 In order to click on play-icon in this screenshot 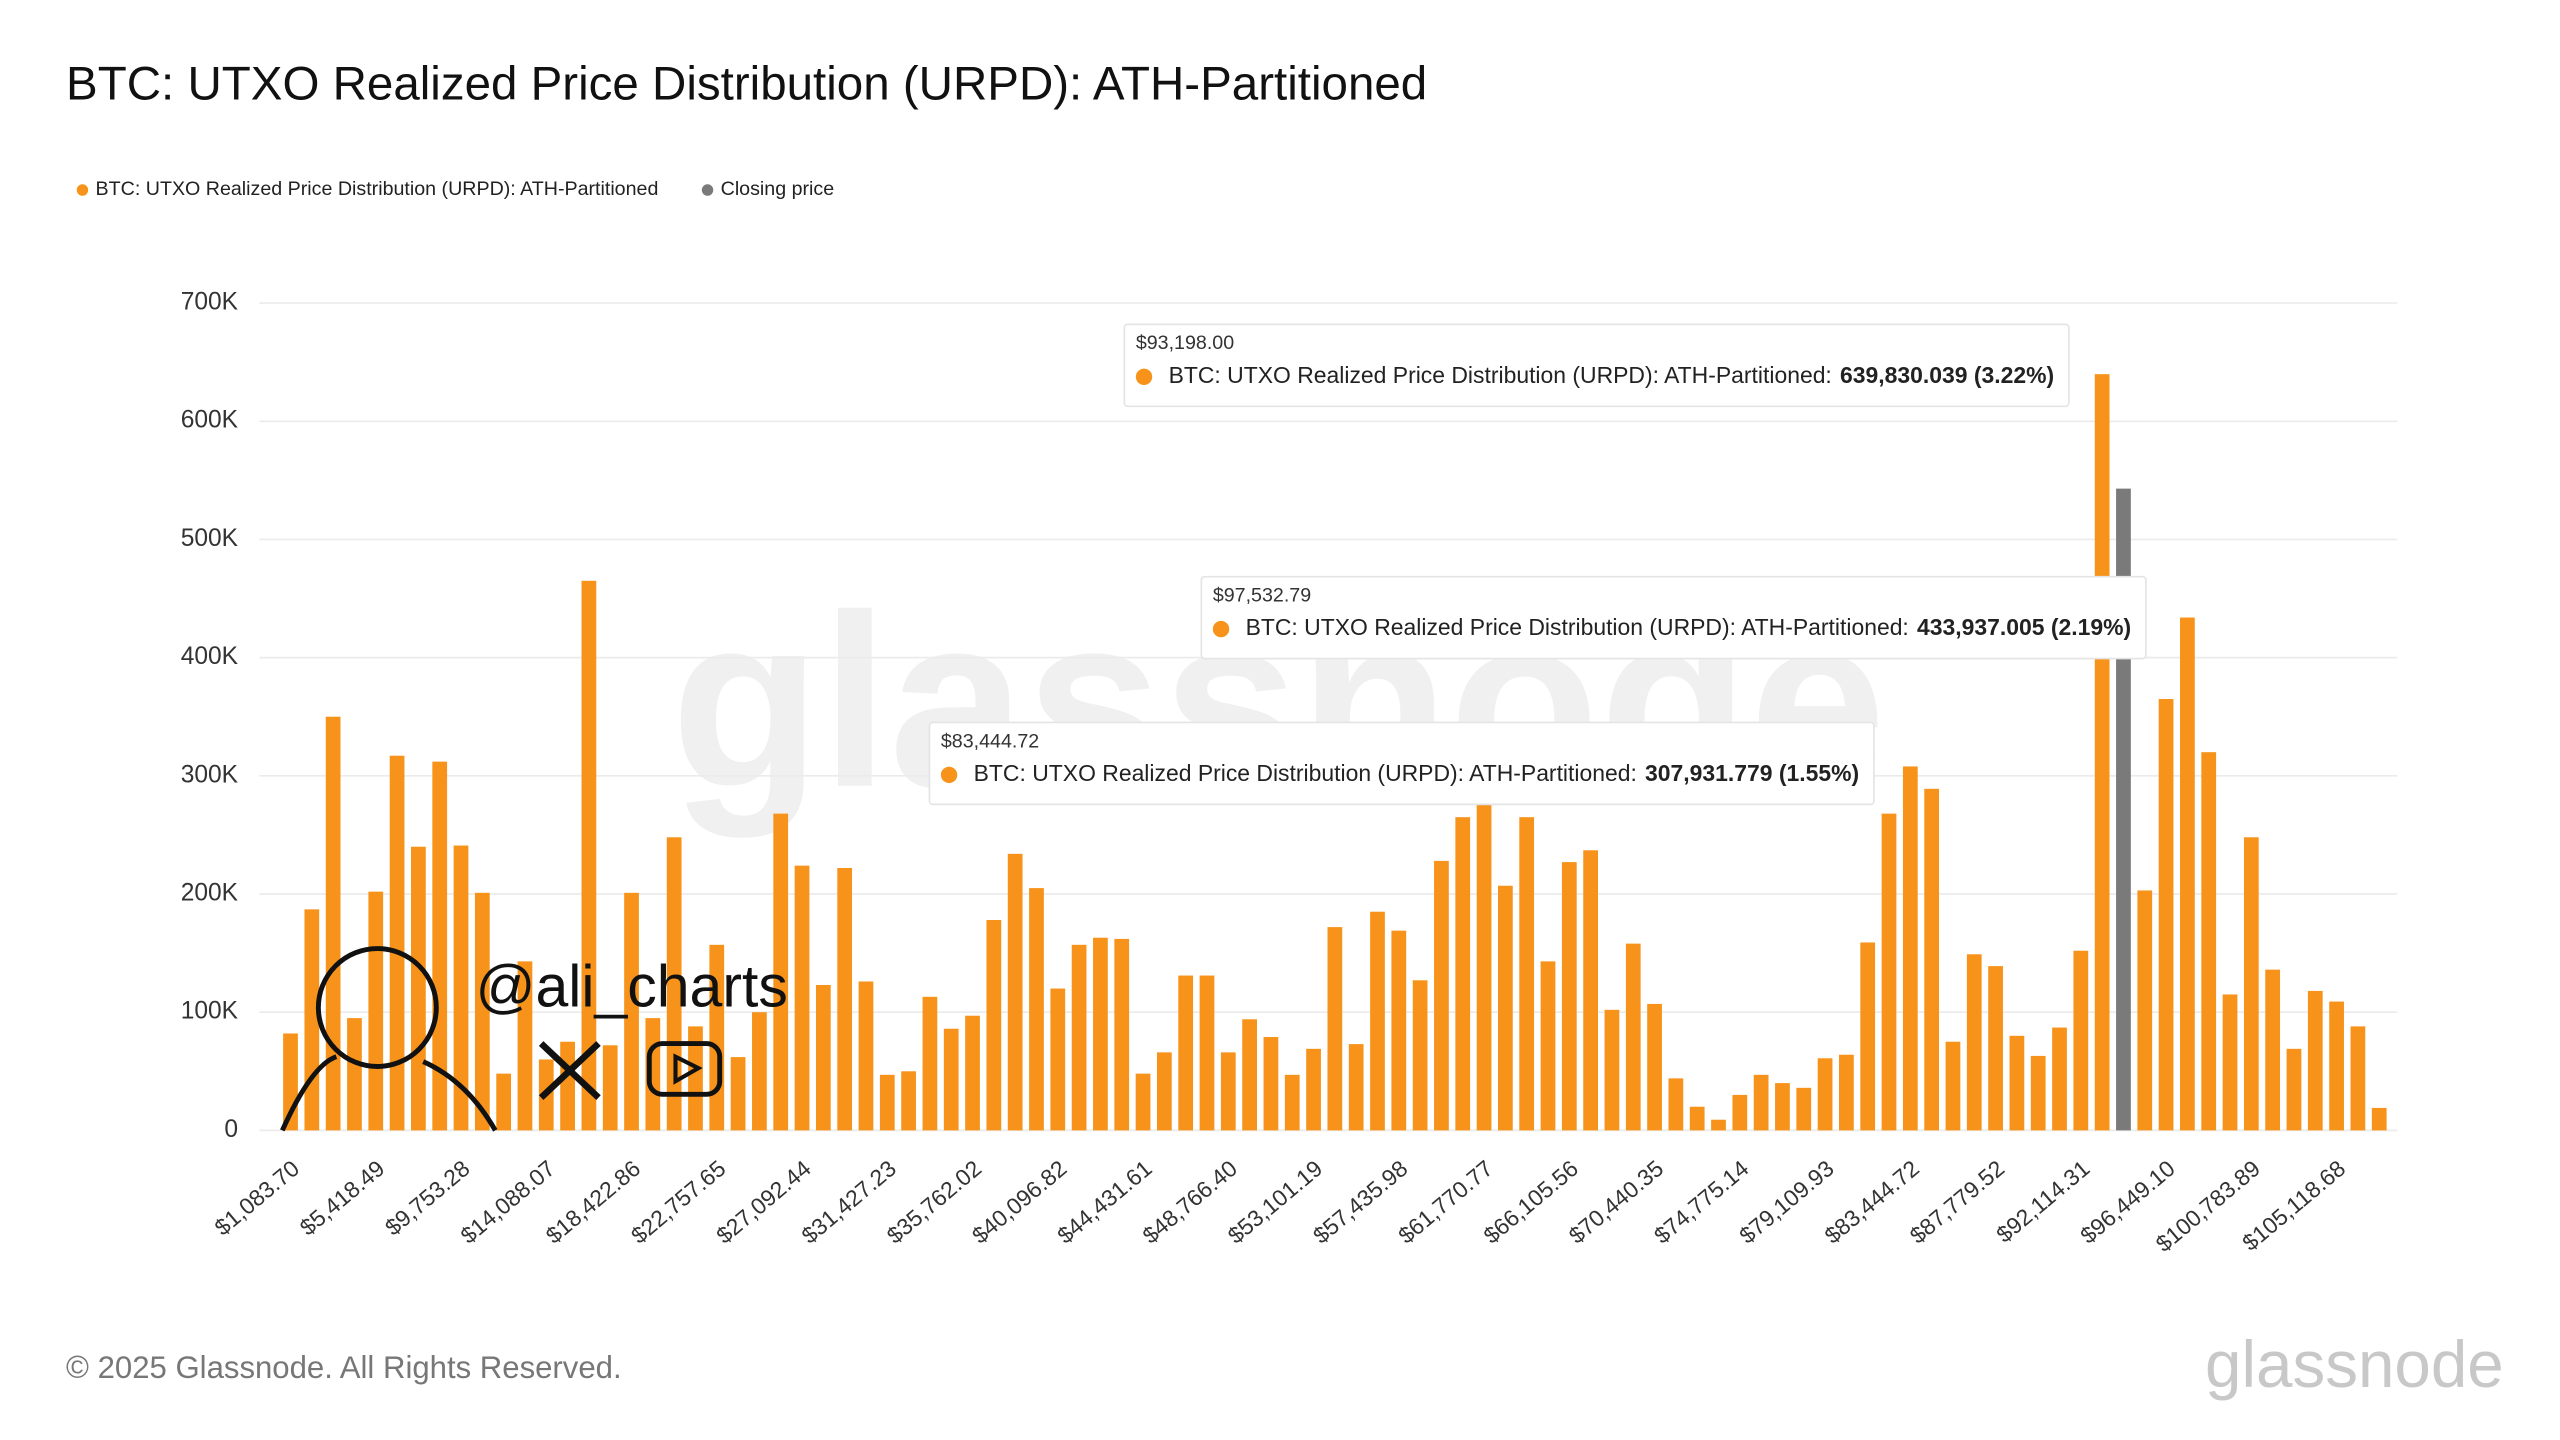, I will do `click(688, 1069)`.